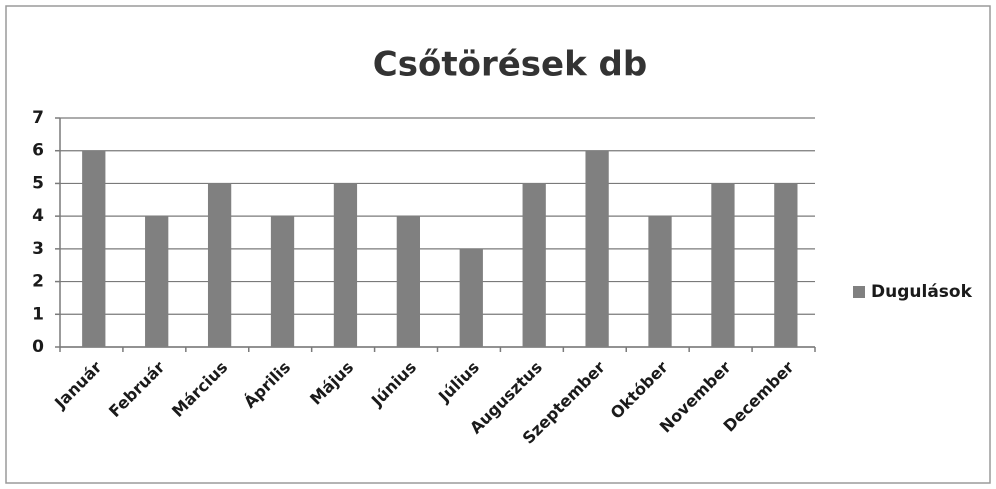 The width and height of the screenshot is (996, 489). What do you see at coordinates (38, 151) in the screenshot?
I see `y-tick-label: 6` at bounding box center [38, 151].